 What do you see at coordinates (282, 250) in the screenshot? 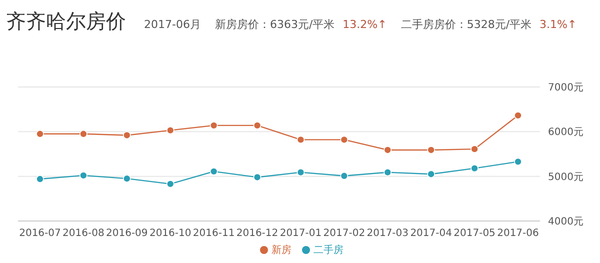
I see `legend-label: 新房` at bounding box center [282, 250].